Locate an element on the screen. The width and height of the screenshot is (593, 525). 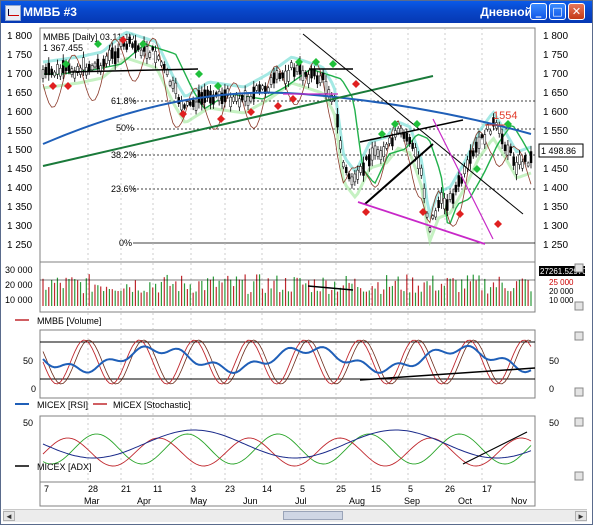
horizontal-scrollbar: ◄ ► is located at coordinates (295, 515).